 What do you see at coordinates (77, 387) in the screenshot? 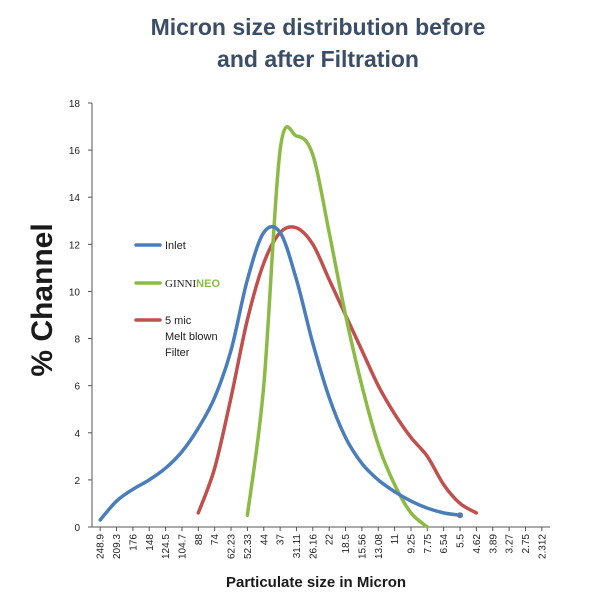
I see `y-tick-label: 6` at bounding box center [77, 387].